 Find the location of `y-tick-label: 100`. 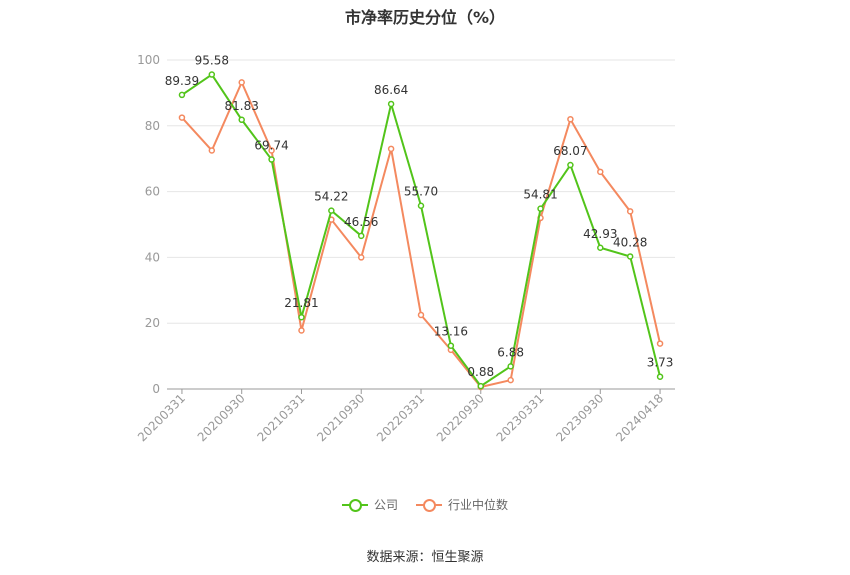

y-tick-label: 100 is located at coordinates (148, 60).